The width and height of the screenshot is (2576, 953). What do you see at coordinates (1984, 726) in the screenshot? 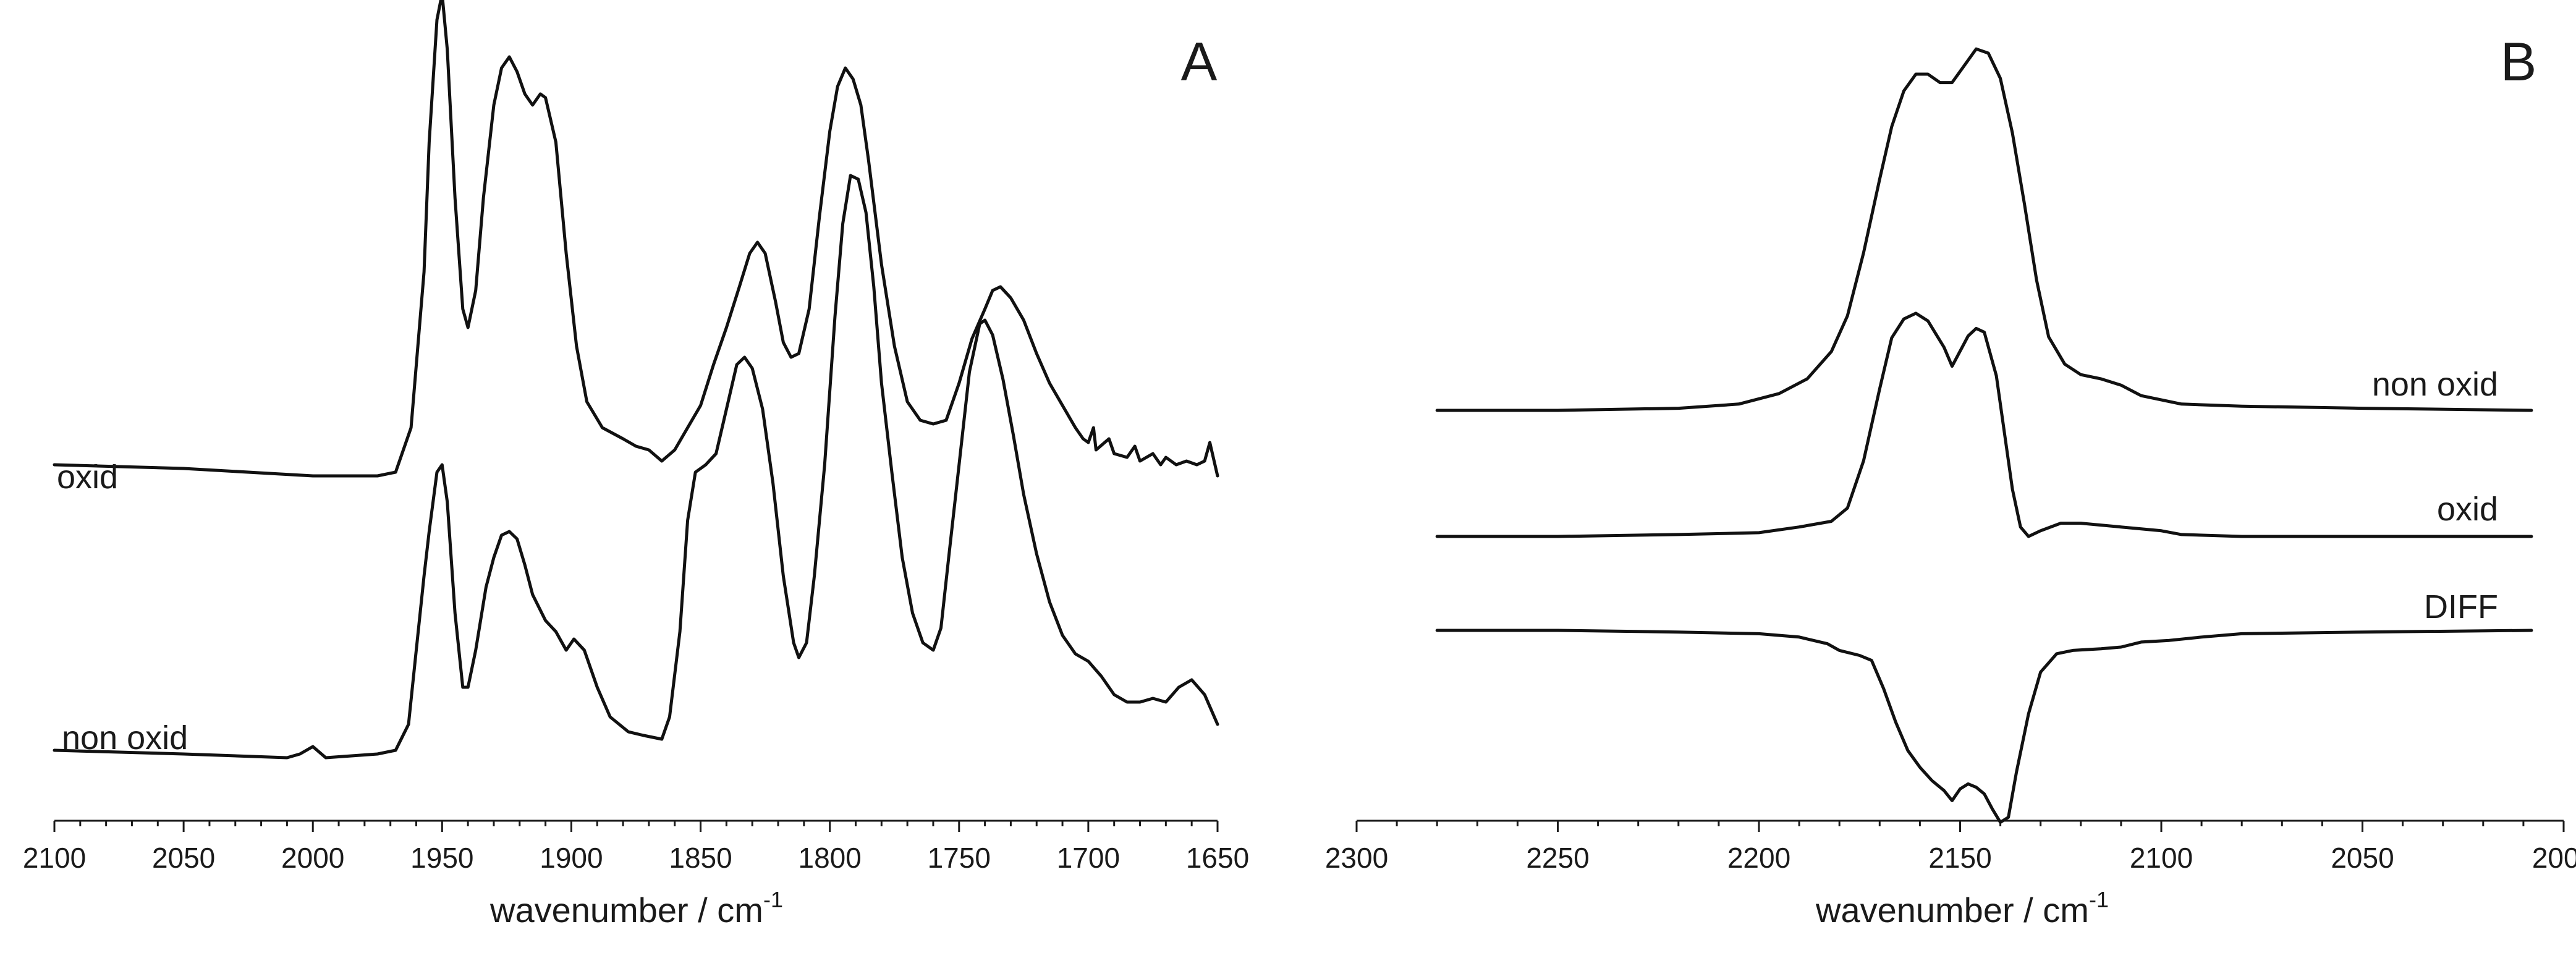
I see `series-line-diff` at bounding box center [1984, 726].